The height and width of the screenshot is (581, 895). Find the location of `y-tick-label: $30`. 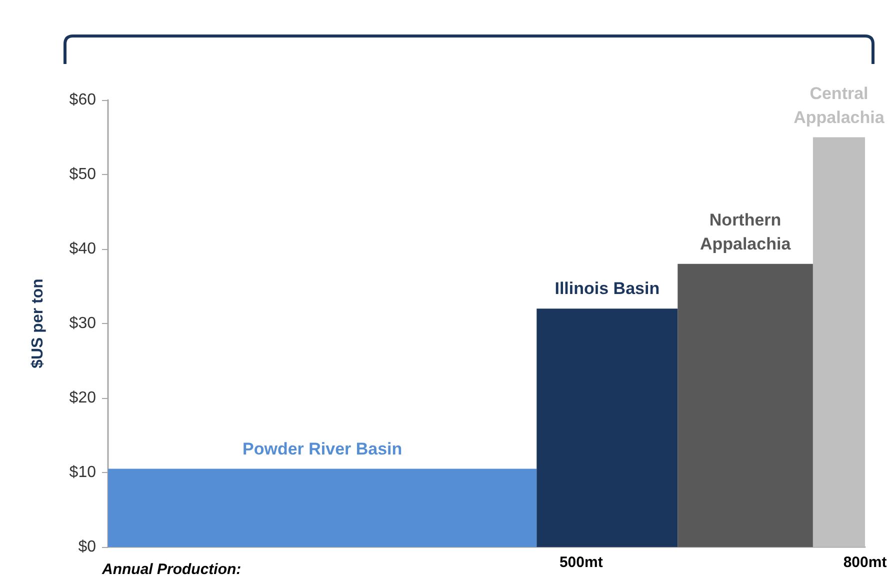

y-tick-label: $30 is located at coordinates (82, 323).